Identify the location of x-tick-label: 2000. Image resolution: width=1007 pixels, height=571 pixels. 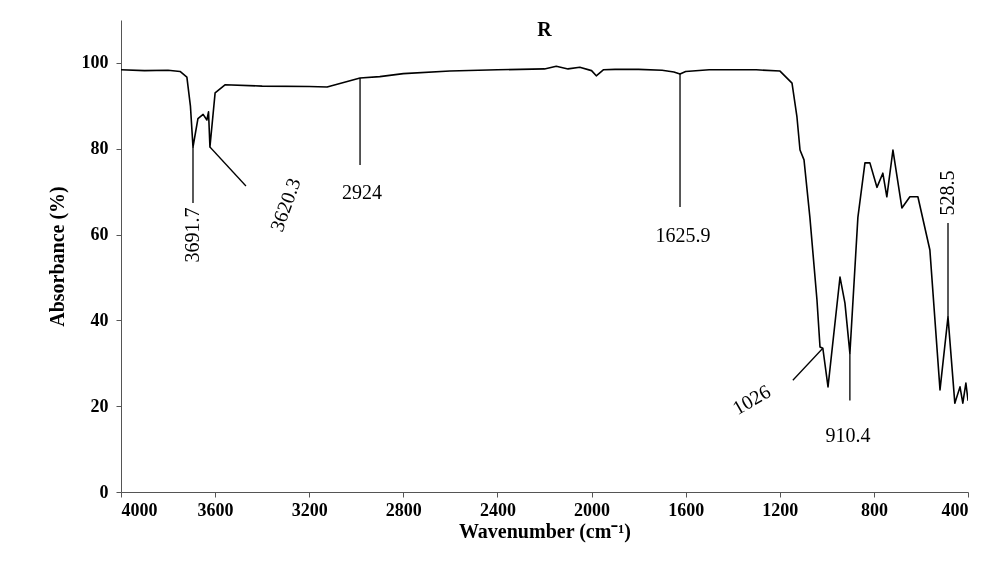
(592, 509).